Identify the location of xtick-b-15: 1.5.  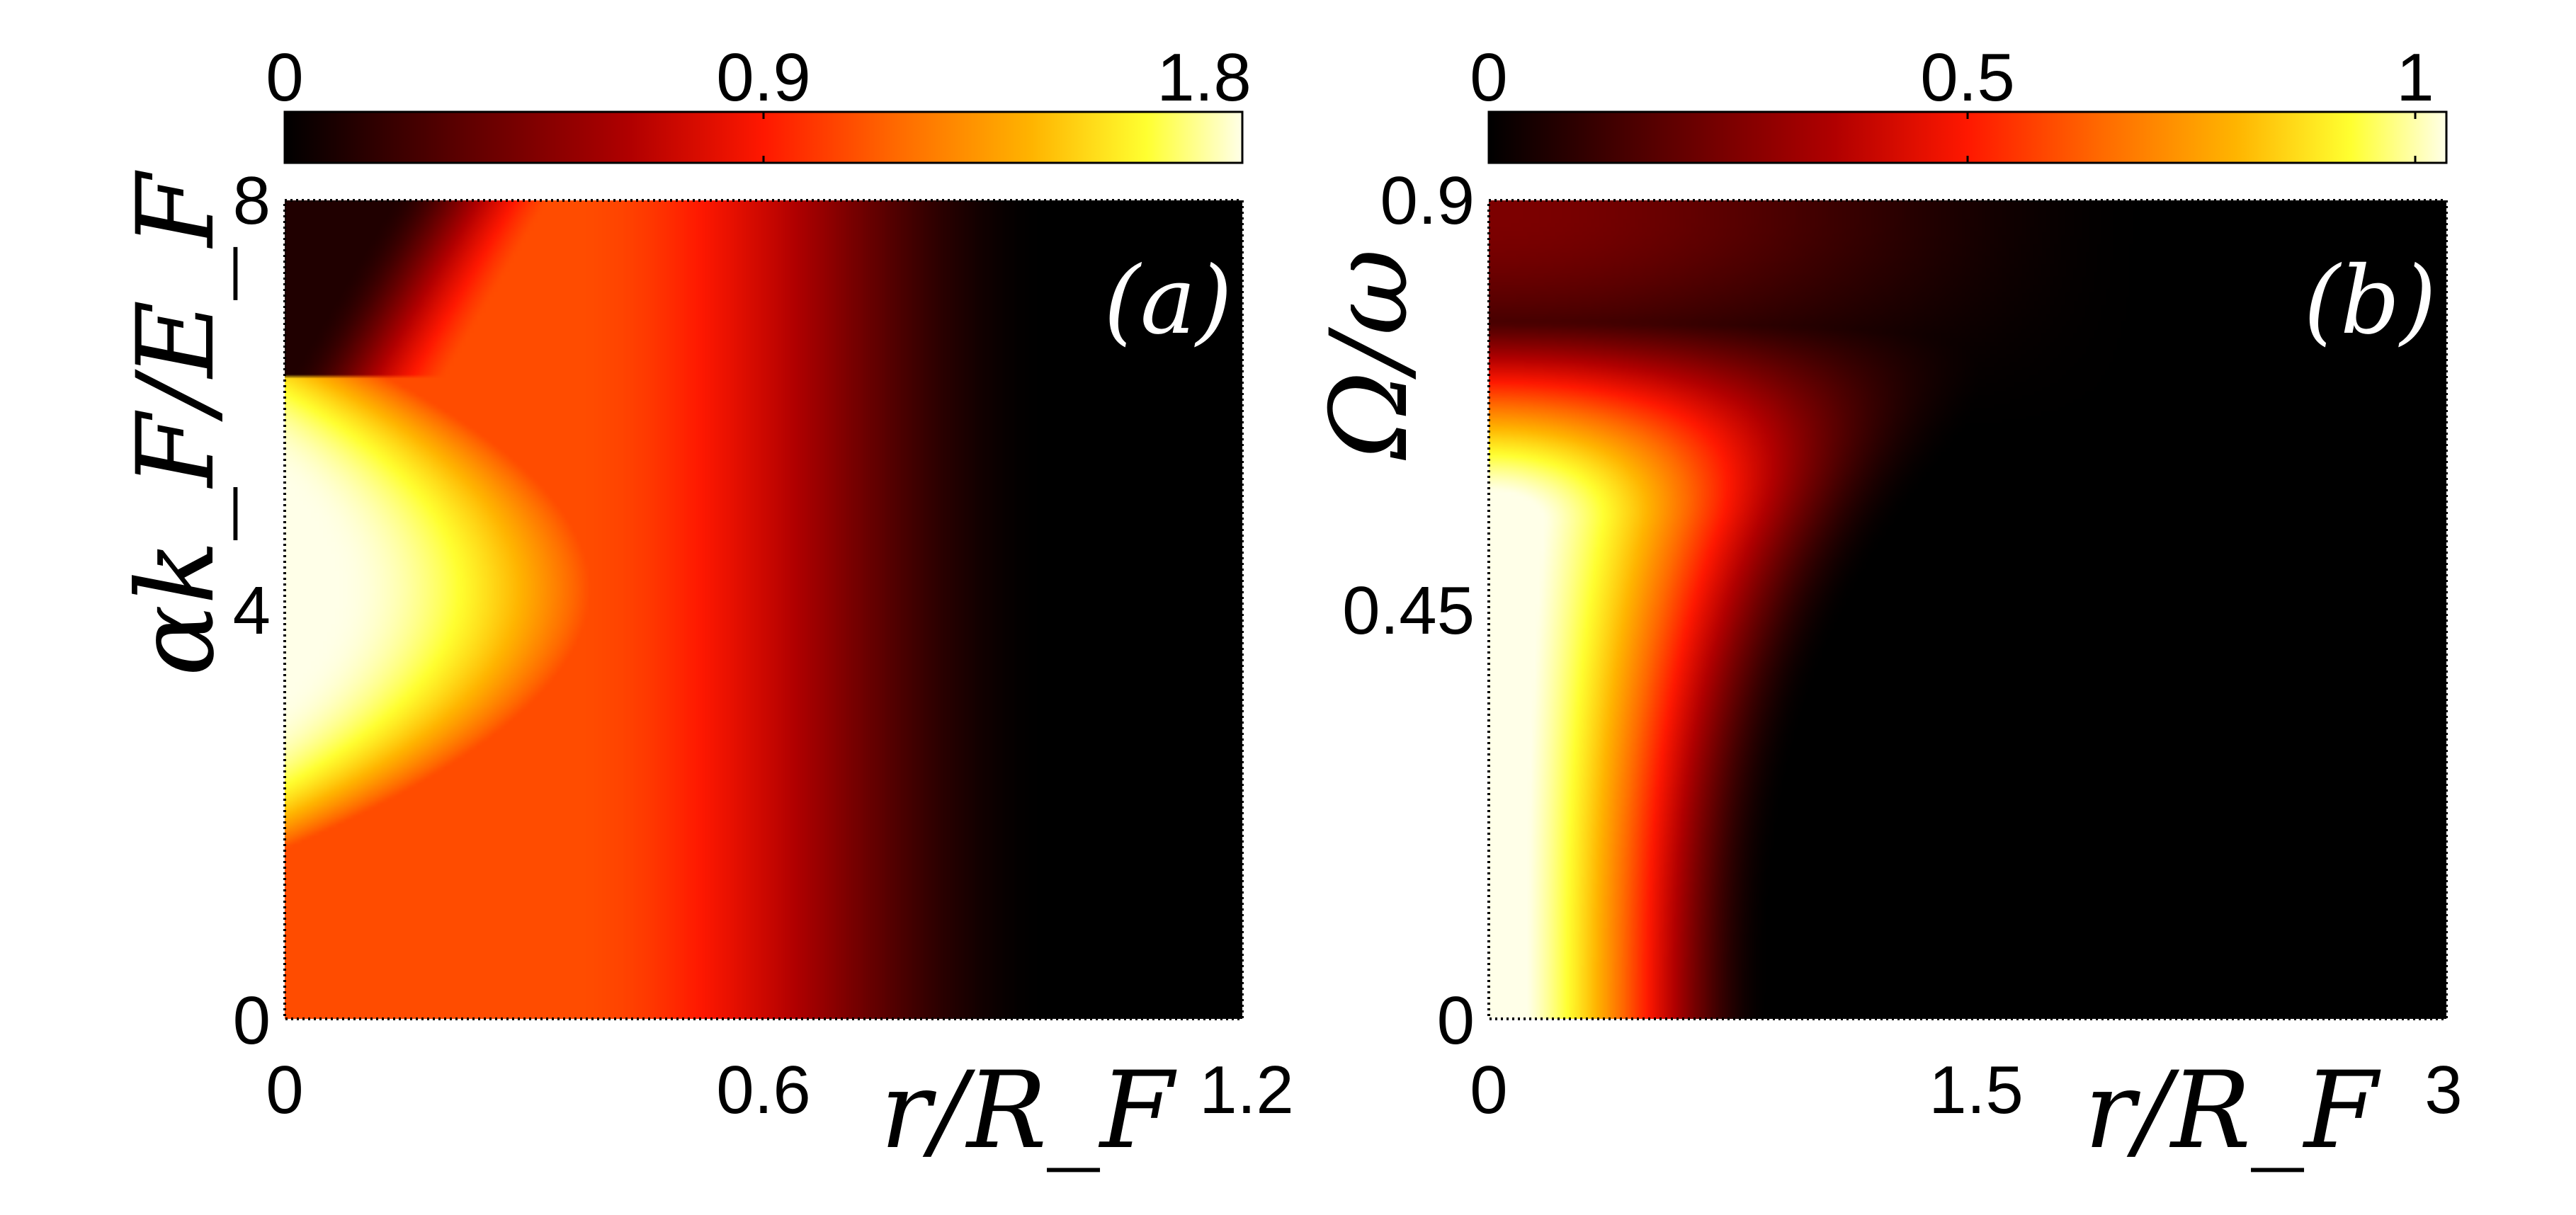
(1976, 1090).